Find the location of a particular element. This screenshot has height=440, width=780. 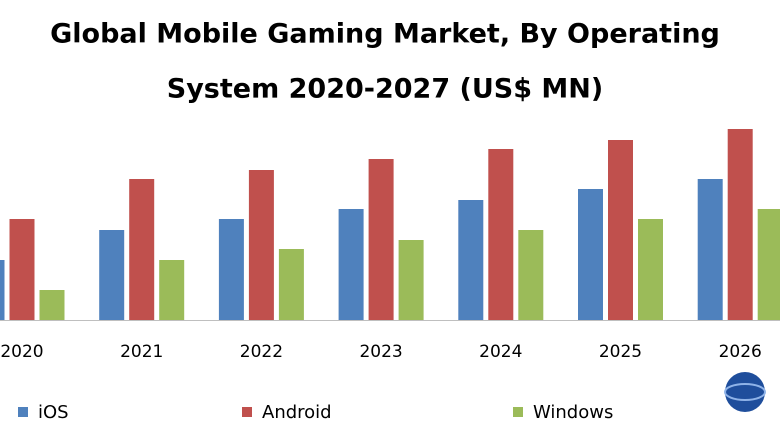

x-tick-label: 2023 is located at coordinates (380, 352).